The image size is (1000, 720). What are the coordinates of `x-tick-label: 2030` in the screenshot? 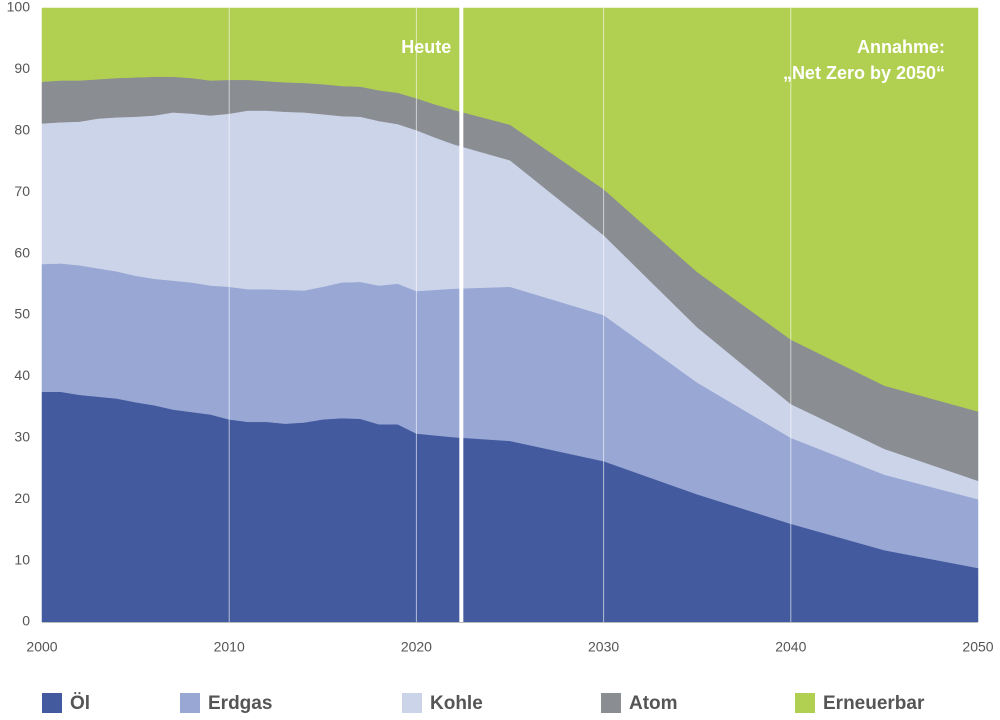 It's located at (603, 647).